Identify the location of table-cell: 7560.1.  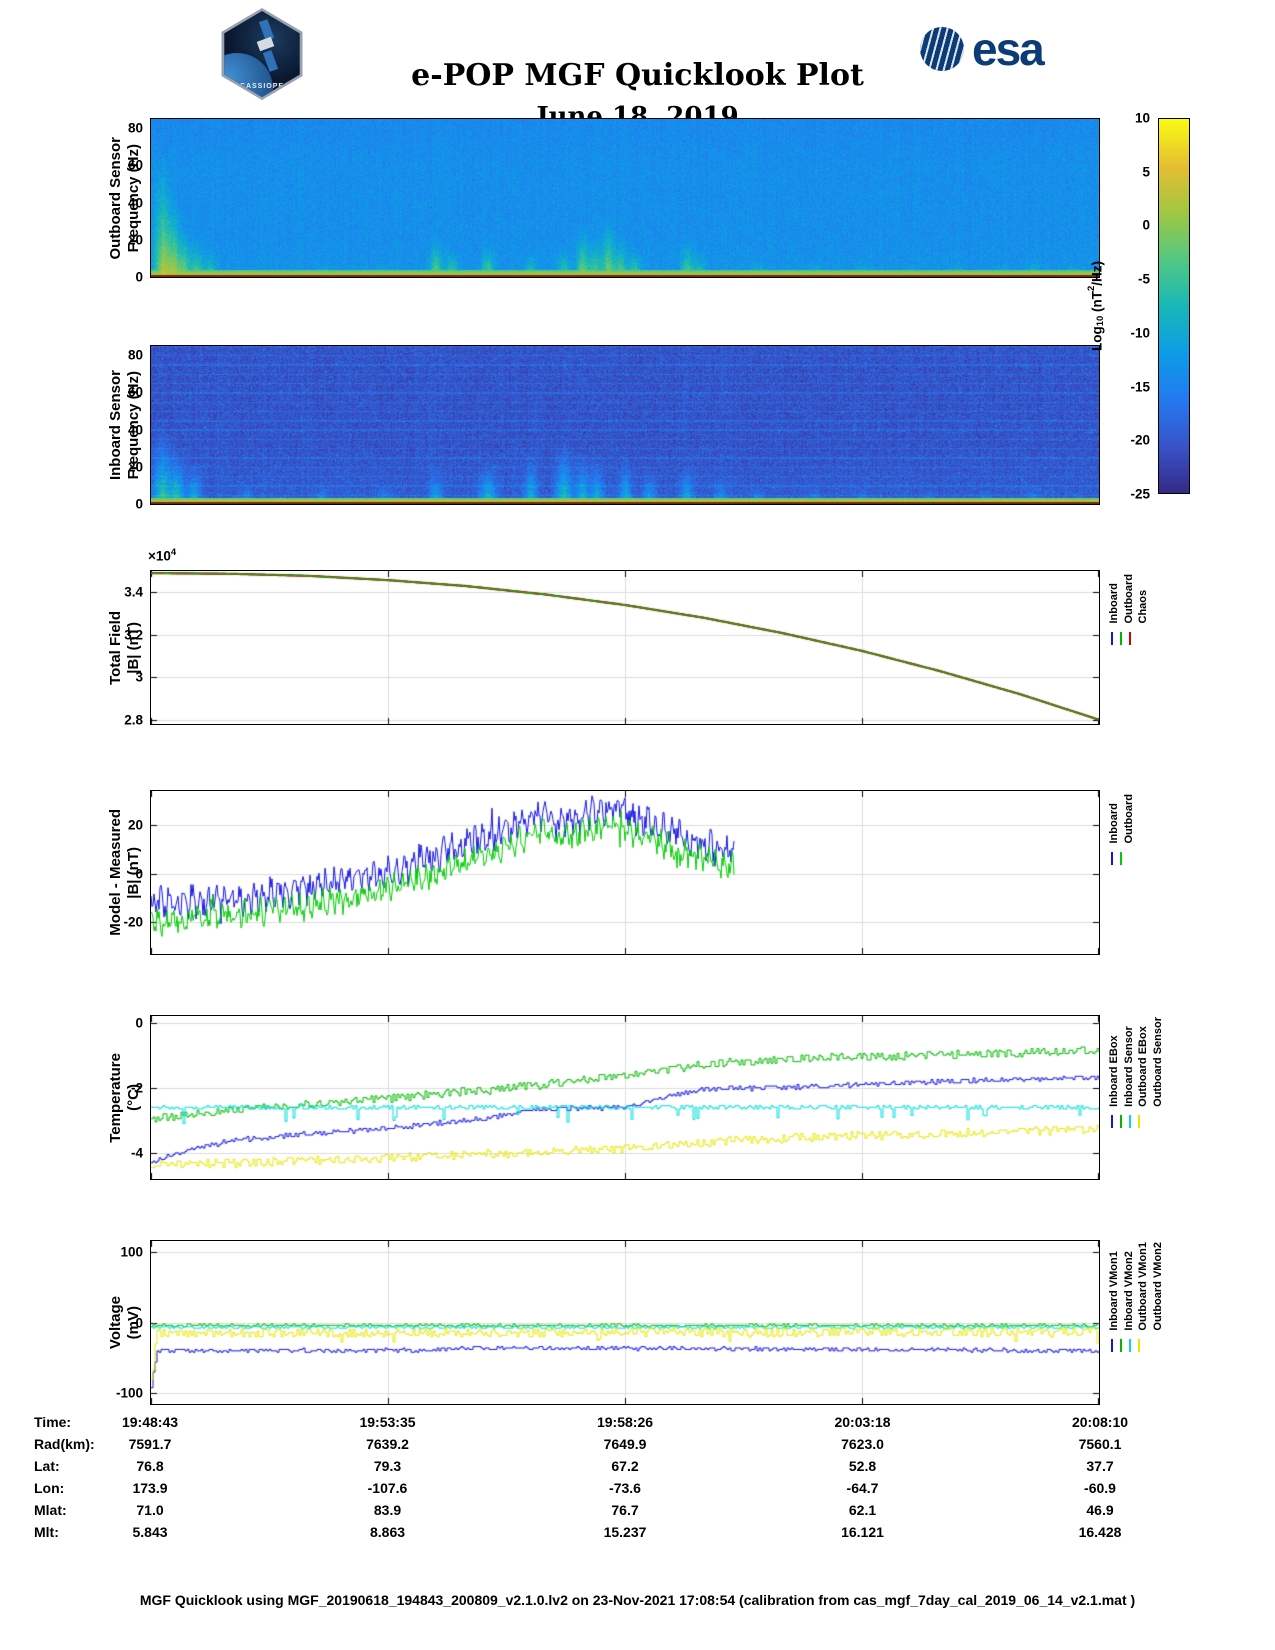
(1100, 1444).